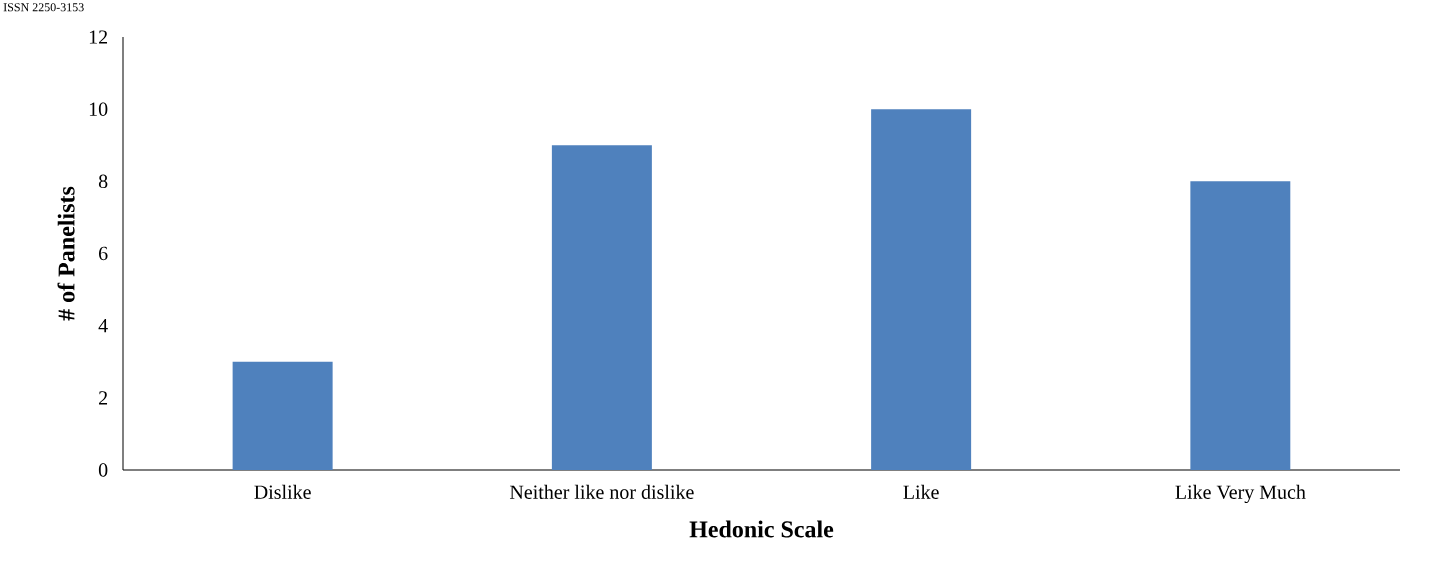 The image size is (1439, 581). What do you see at coordinates (98, 37) in the screenshot?
I see `y-tick-label: 12` at bounding box center [98, 37].